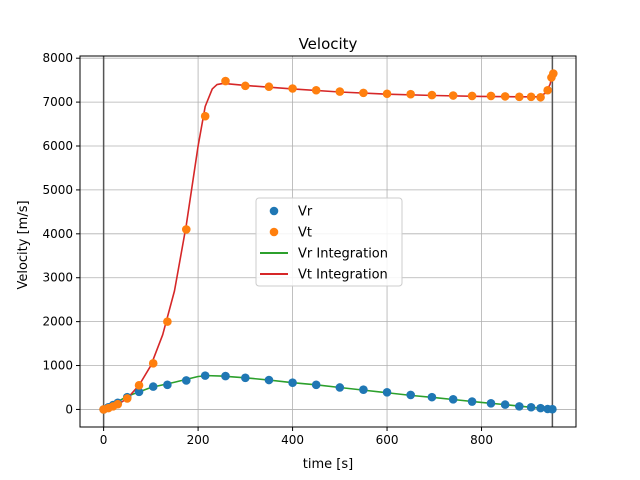  I want to click on y-axis-label: Velocity [m/s], so click(23, 244).